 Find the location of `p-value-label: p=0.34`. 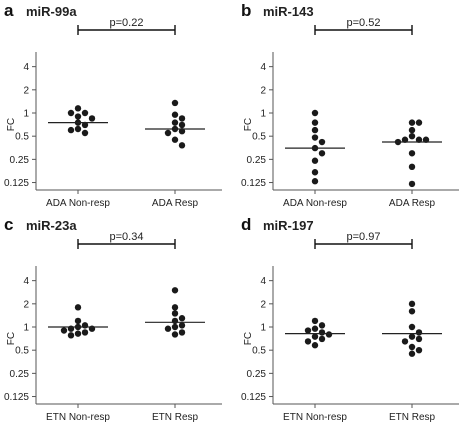

p-value-label: p=0.34 is located at coordinates (127, 237).